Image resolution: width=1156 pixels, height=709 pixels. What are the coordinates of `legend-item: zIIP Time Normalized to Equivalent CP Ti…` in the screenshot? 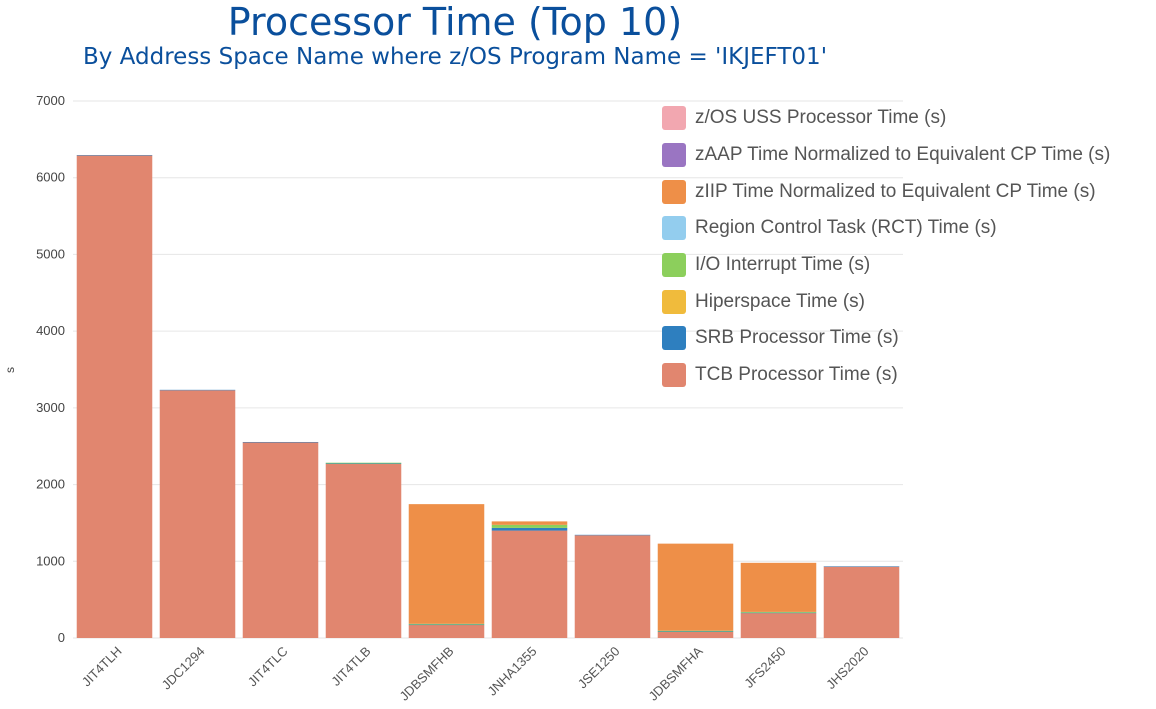 It's located at (886, 191).